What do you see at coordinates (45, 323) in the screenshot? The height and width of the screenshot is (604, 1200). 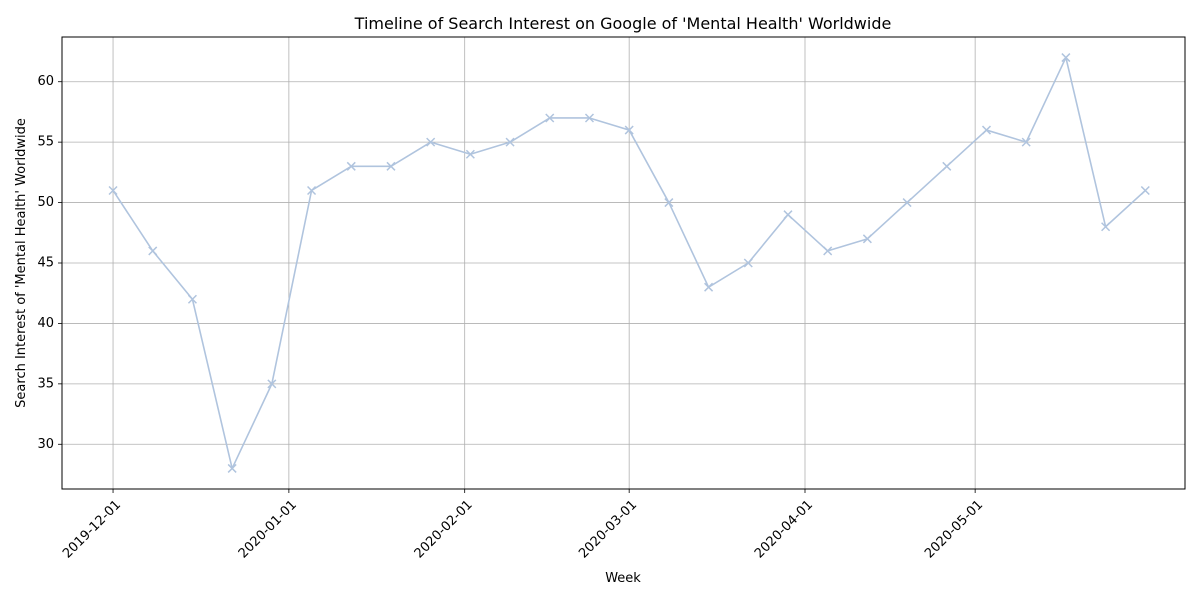 I see `y-tick-label: 40` at bounding box center [45, 323].